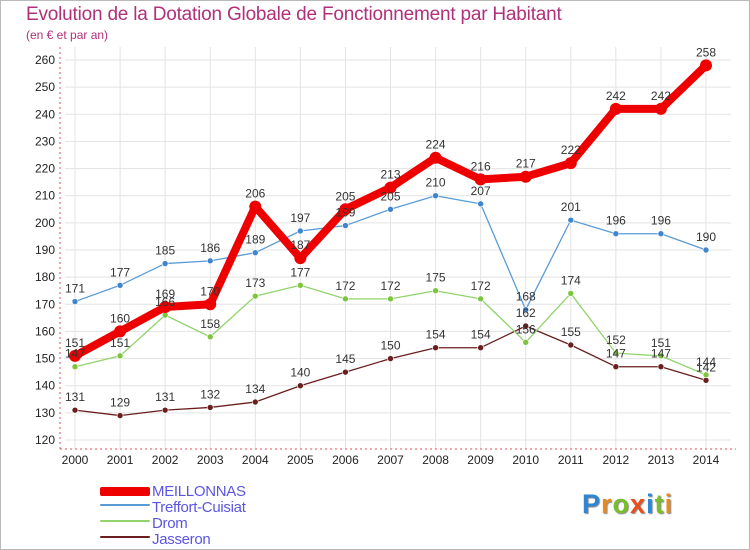 This screenshot has height=550, width=750. Describe the element at coordinates (390, 196) in the screenshot. I see `data-label-treffort-cuisiat: 205` at that location.